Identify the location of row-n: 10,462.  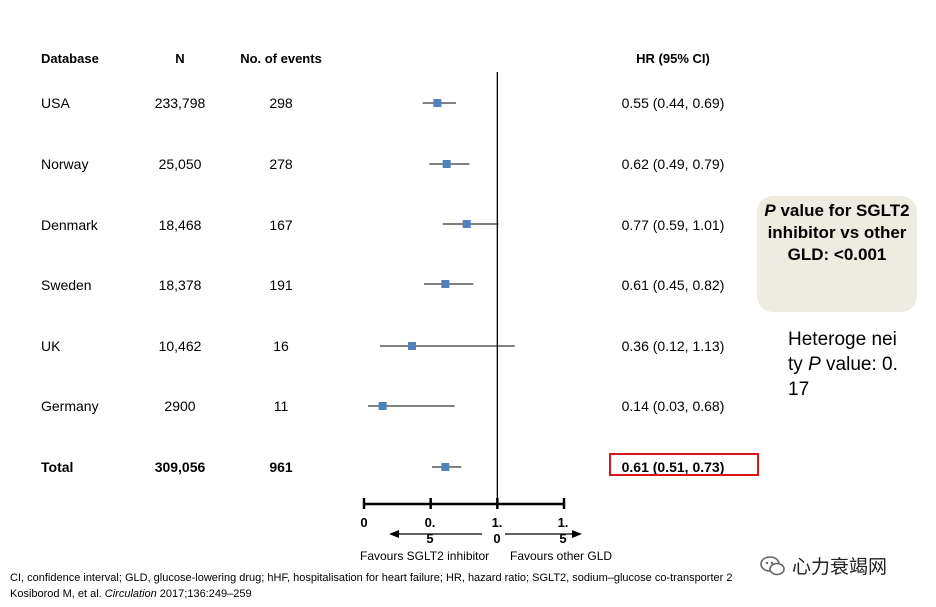
(180, 346).